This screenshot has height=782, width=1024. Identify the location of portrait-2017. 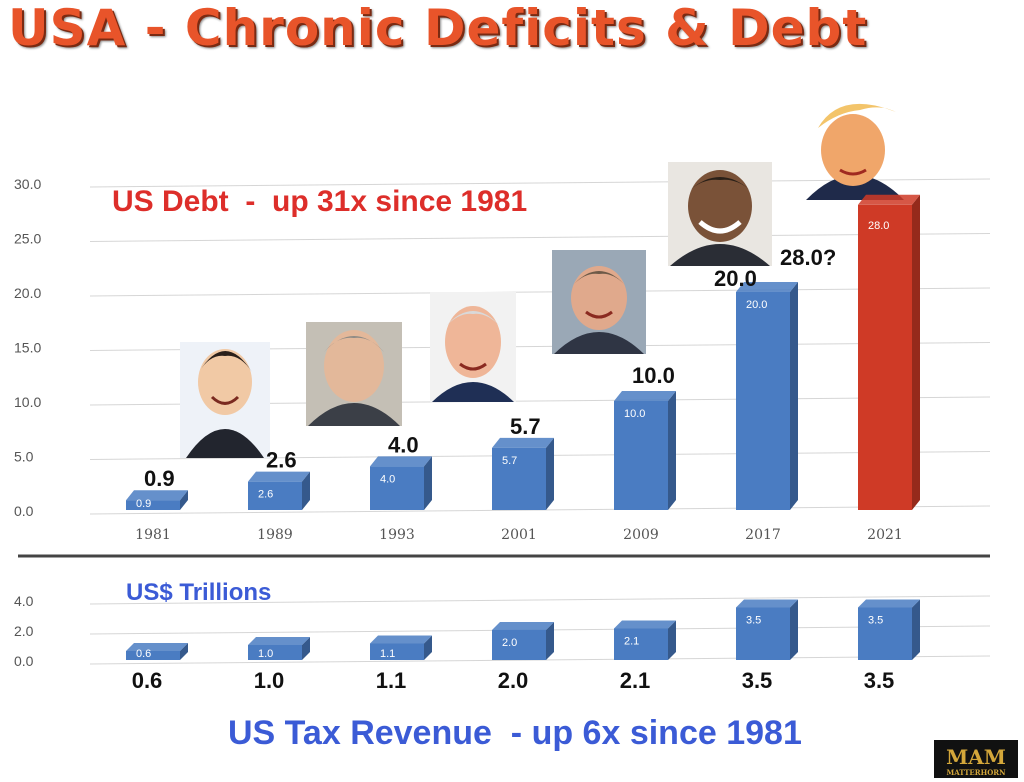
(855, 151).